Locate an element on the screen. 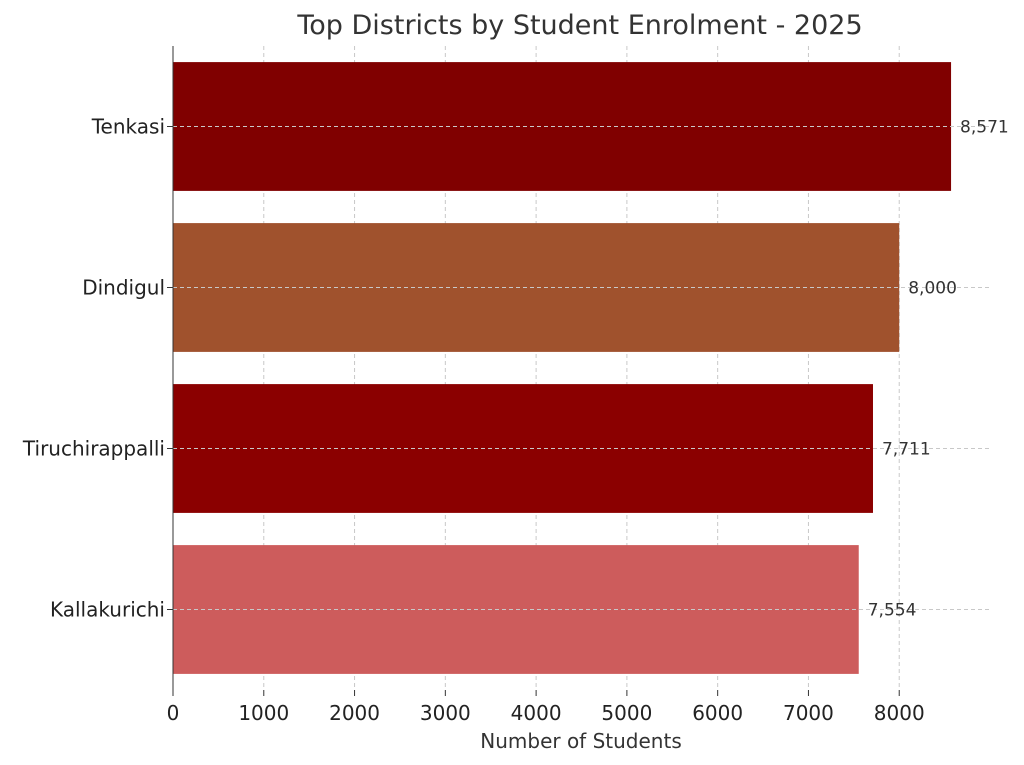 The image size is (1024, 765). bar is located at coordinates (523, 448).